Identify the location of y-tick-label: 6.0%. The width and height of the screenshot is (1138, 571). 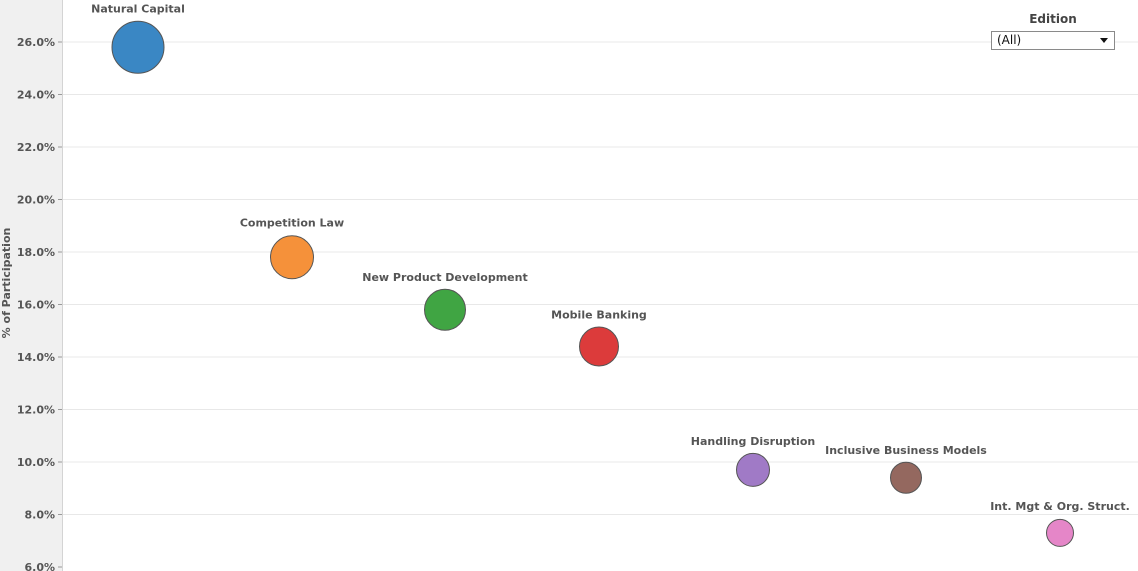
(39, 566).